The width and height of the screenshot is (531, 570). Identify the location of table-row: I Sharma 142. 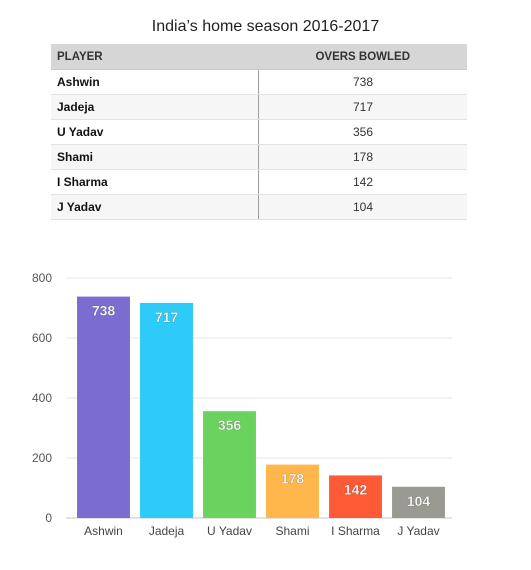
(259, 182).